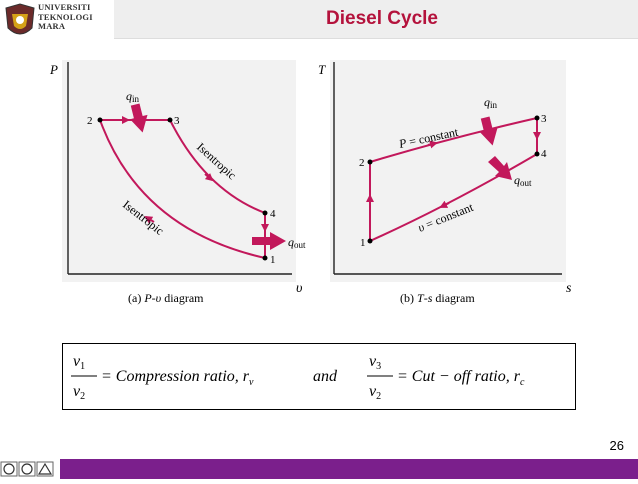  I want to click on f2-denominator: v2, so click(375, 392).